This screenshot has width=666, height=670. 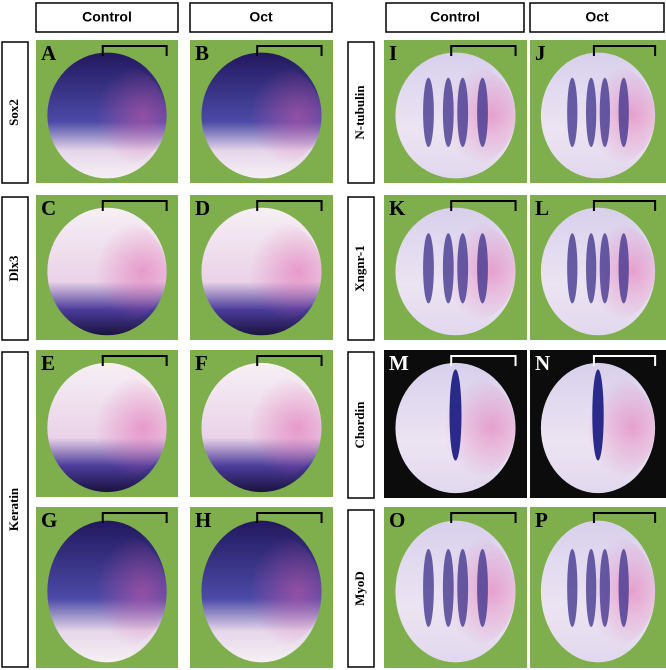 I want to click on panel-image: E, so click(x=107, y=423).